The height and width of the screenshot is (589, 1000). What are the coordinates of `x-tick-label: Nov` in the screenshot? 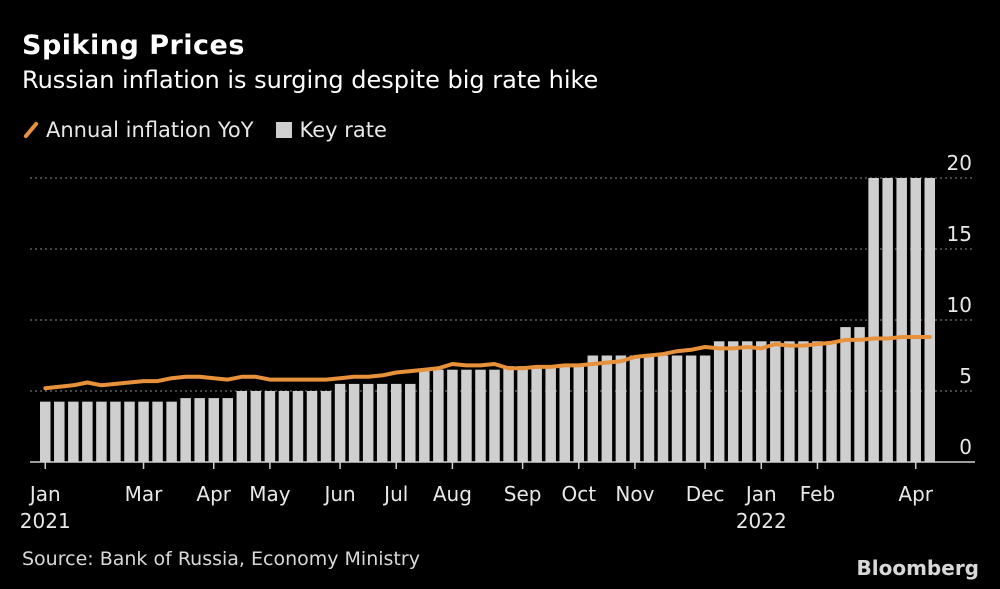 It's located at (634, 494).